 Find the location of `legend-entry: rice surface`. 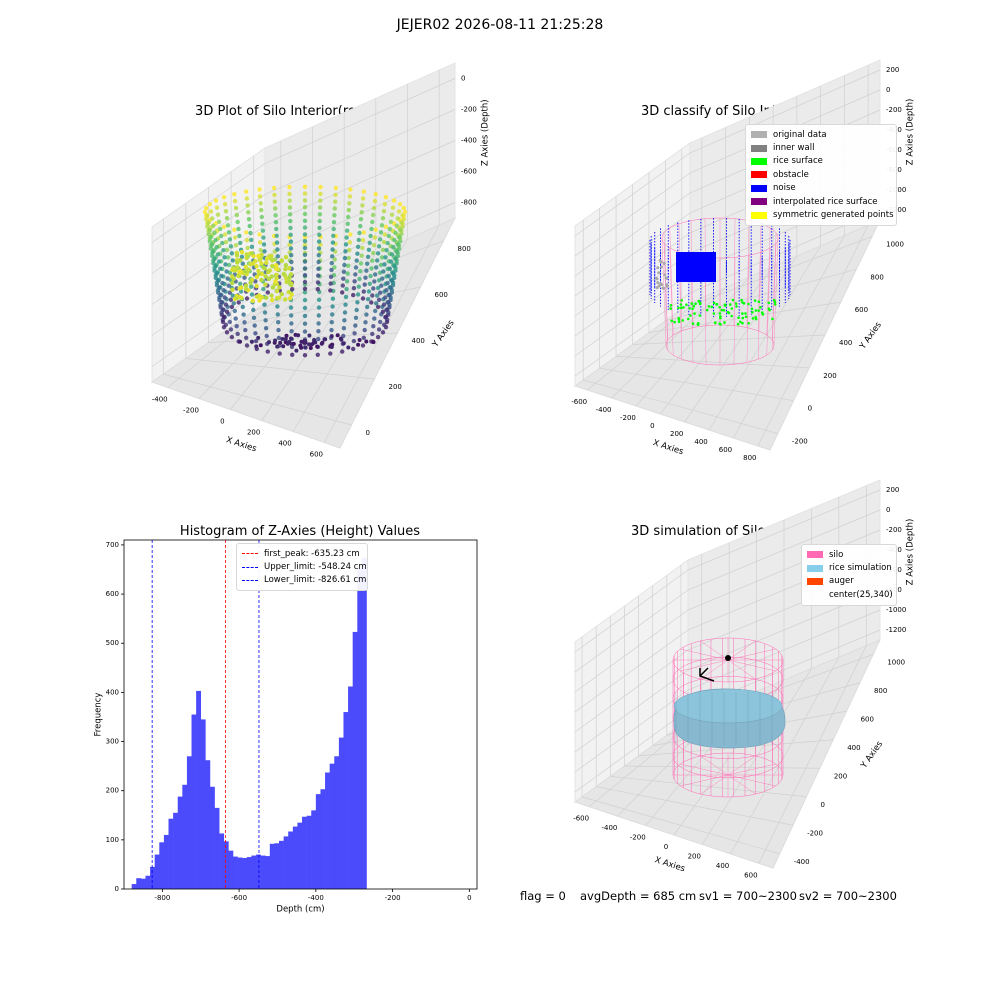

legend-entry: rice surface is located at coordinates (821, 161).